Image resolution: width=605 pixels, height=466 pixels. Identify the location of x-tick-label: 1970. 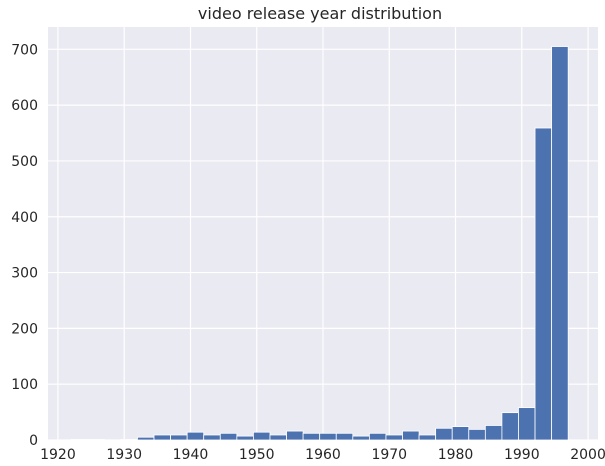
(389, 455).